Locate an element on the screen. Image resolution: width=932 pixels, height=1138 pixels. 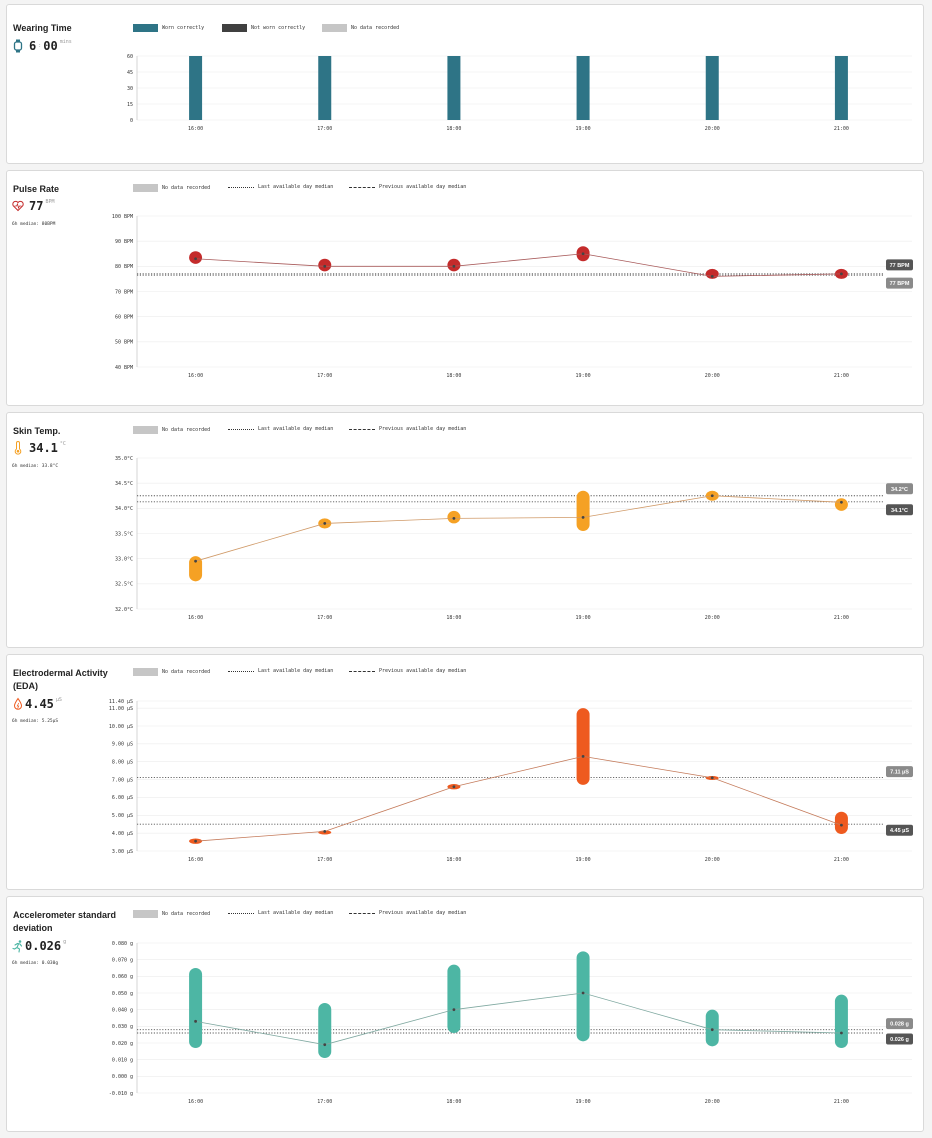
median-tag-top: 34.2°C is located at coordinates (899, 490).